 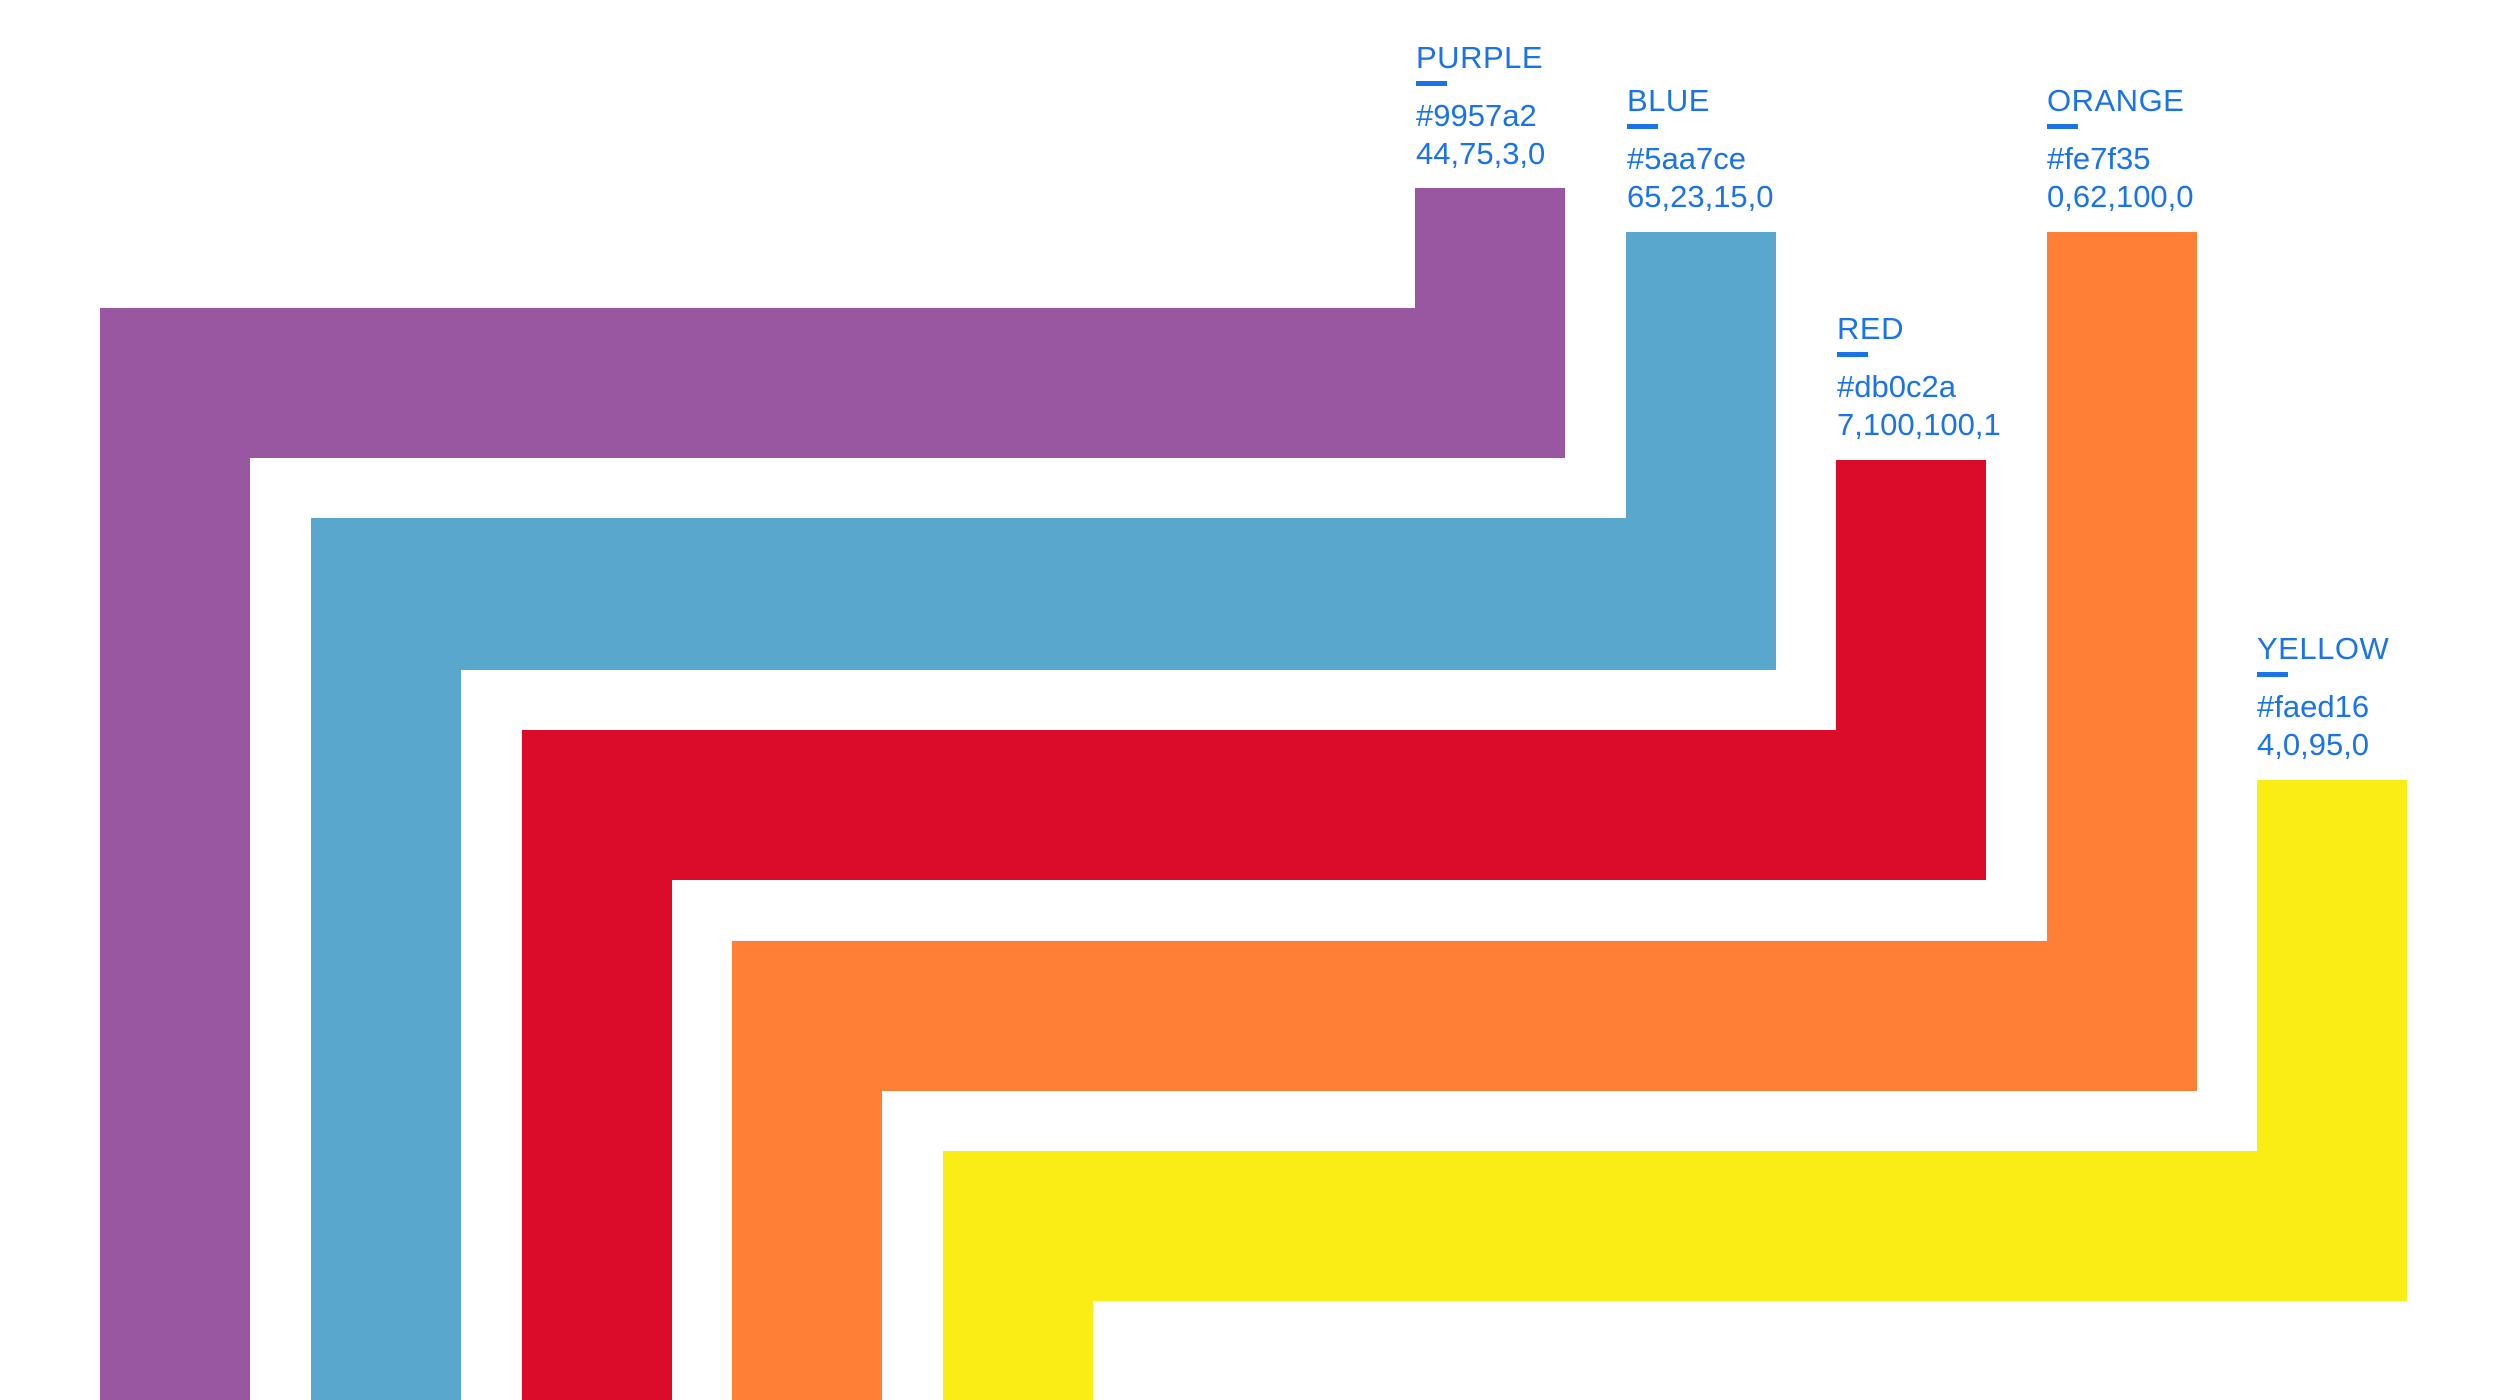 I want to click on swatch-label-blue: BLUE #5aa7ce 65,23,15,0, so click(x=1700, y=148).